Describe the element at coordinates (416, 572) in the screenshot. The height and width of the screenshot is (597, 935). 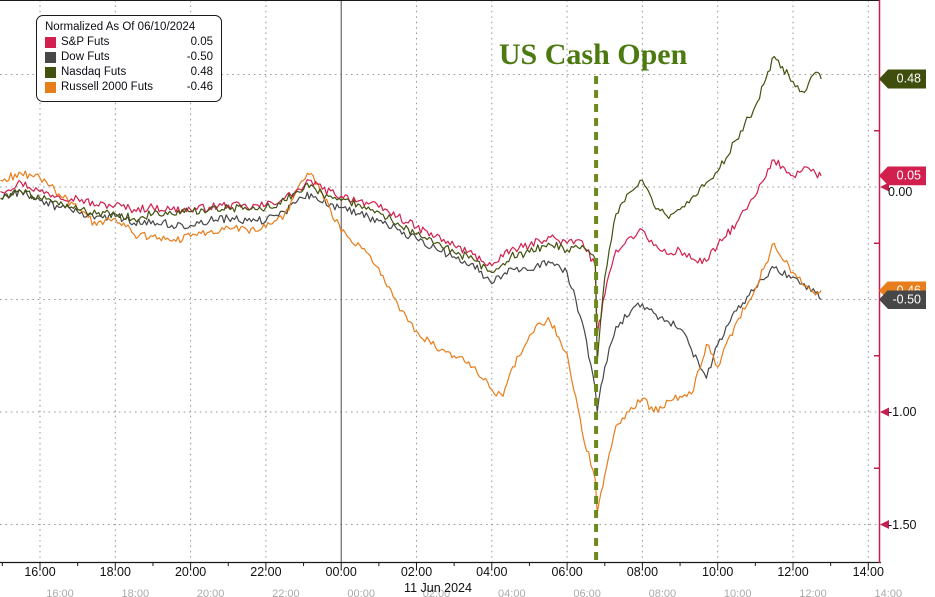
I see `x-tick-label: 02:00` at that location.